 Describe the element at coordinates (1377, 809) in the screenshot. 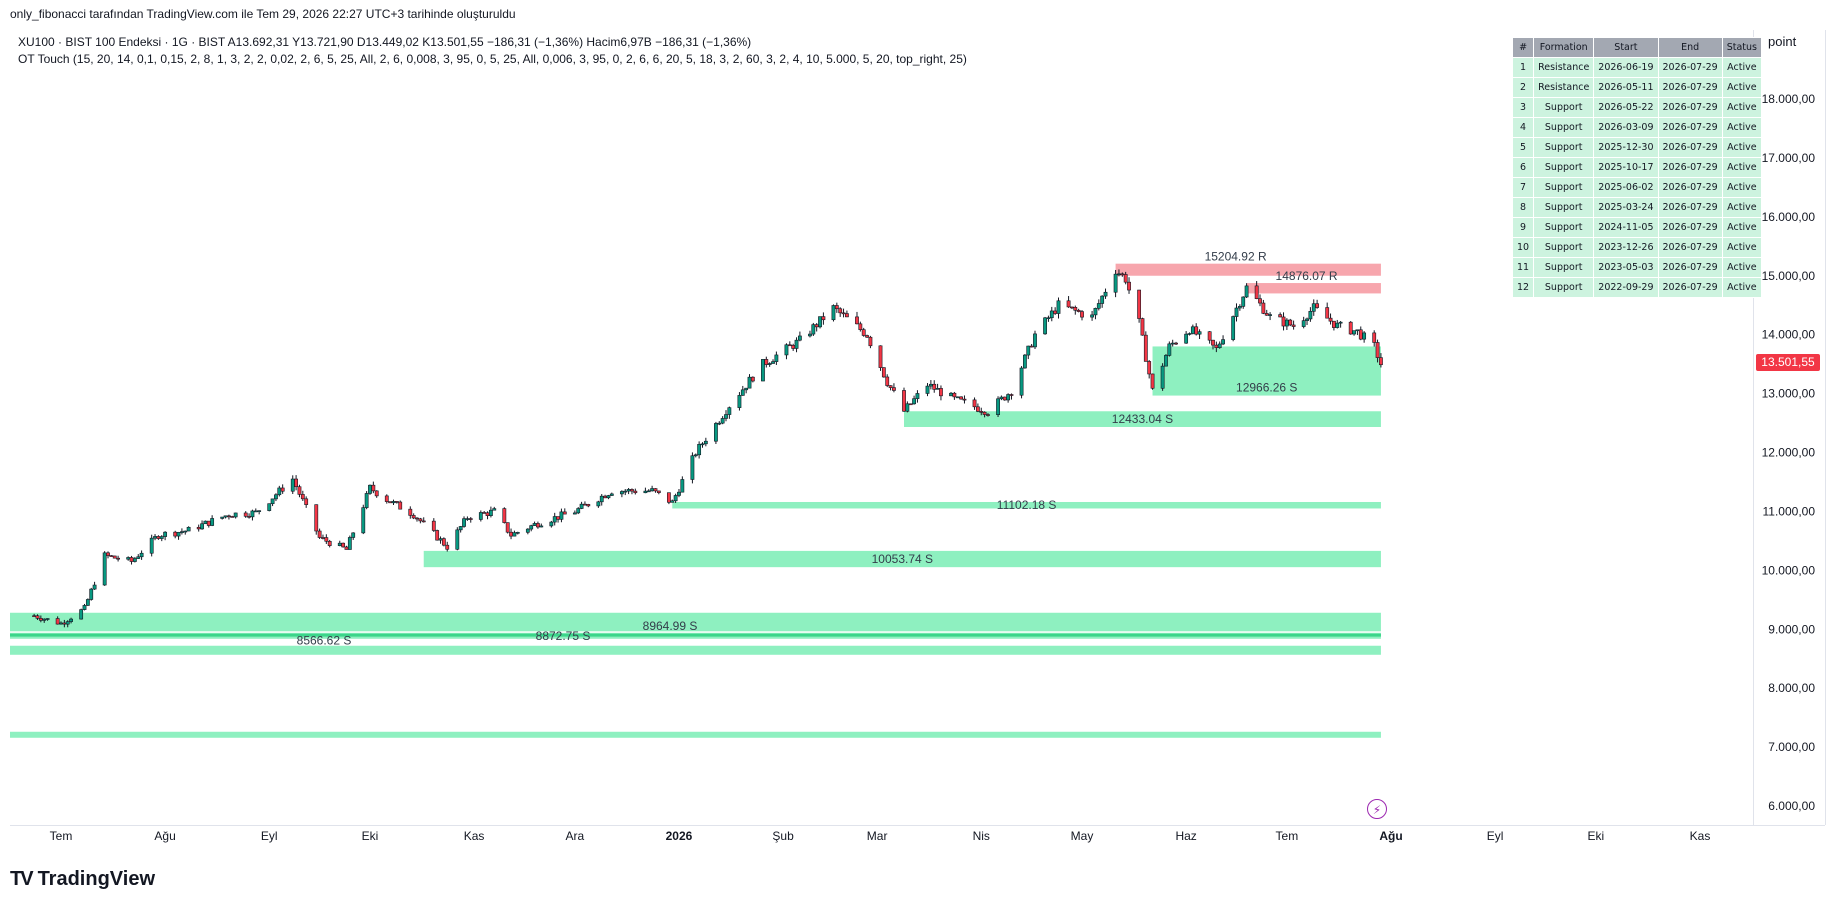

I see `lightning-icon: ⚡` at that location.